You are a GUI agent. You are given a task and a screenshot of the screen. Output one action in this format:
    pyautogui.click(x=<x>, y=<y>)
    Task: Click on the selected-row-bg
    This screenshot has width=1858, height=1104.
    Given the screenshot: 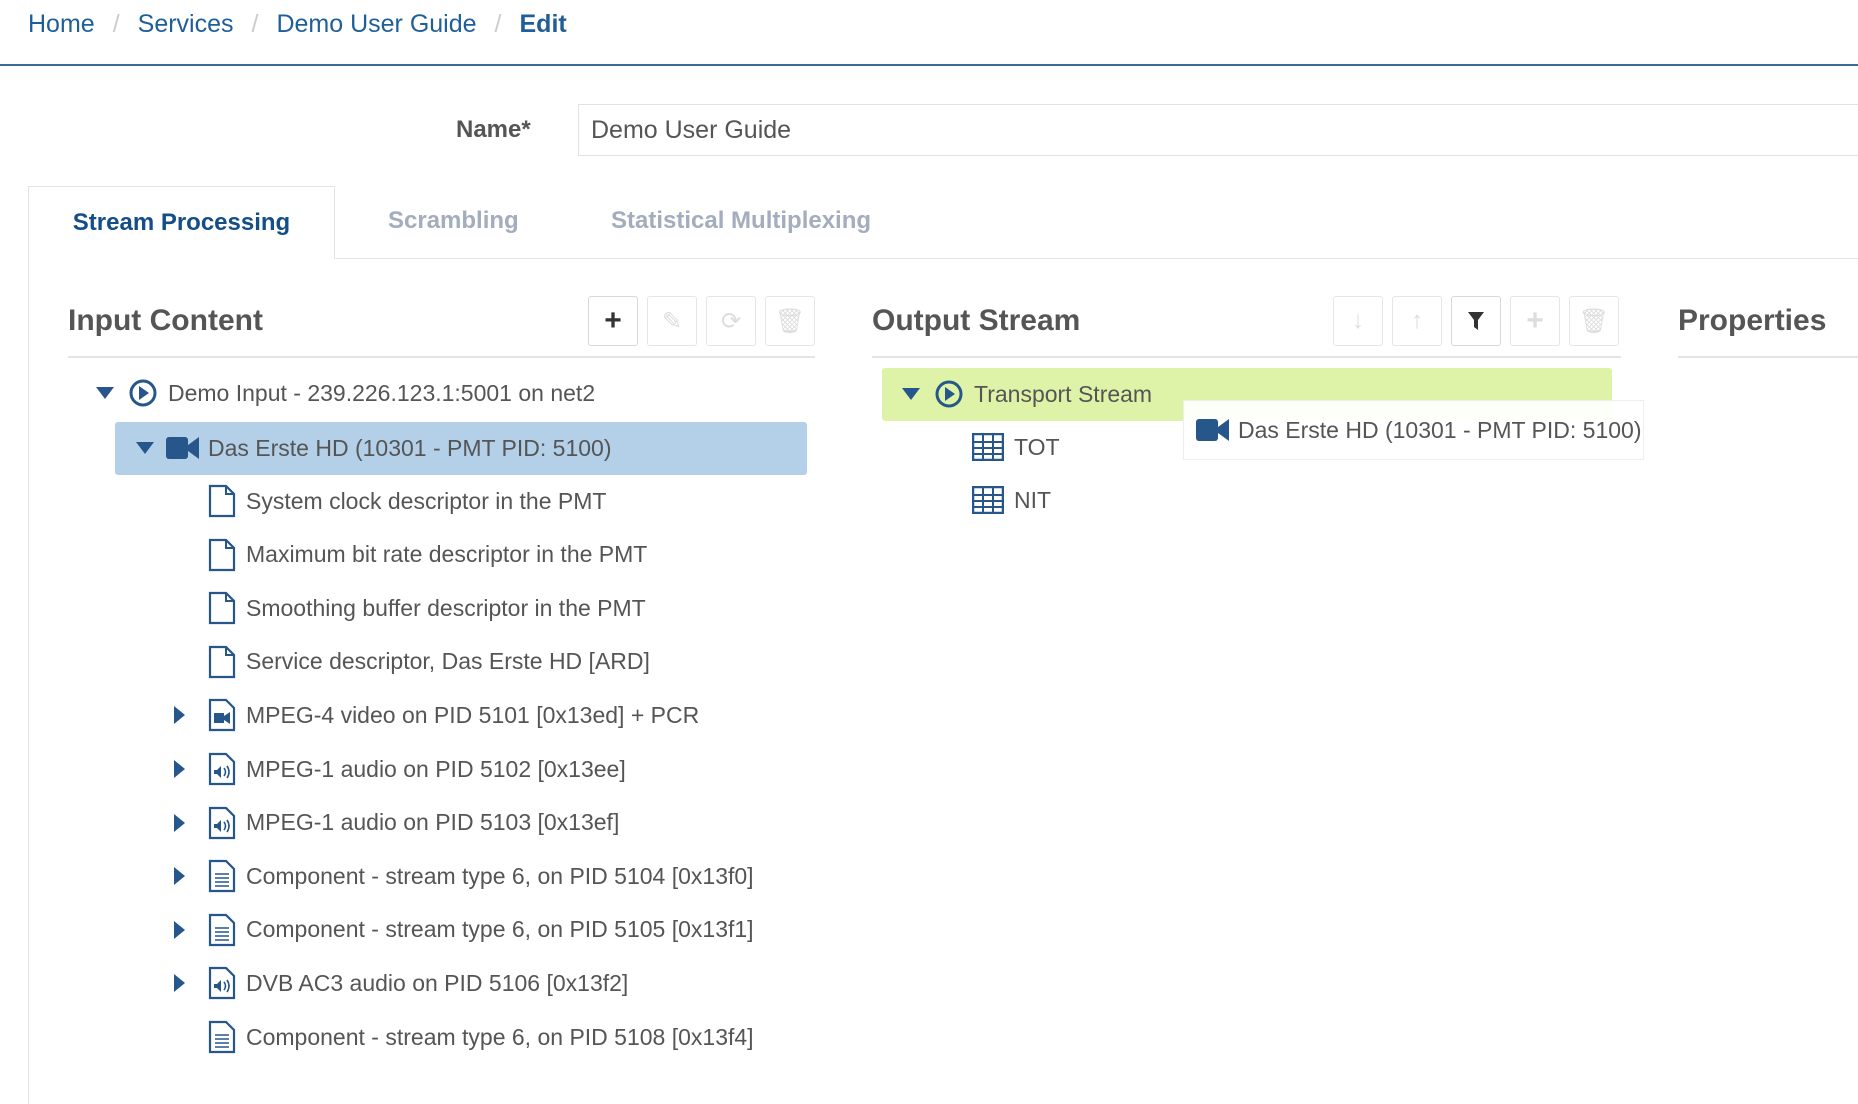 What is the action you would take?
    pyautogui.click(x=461, y=448)
    